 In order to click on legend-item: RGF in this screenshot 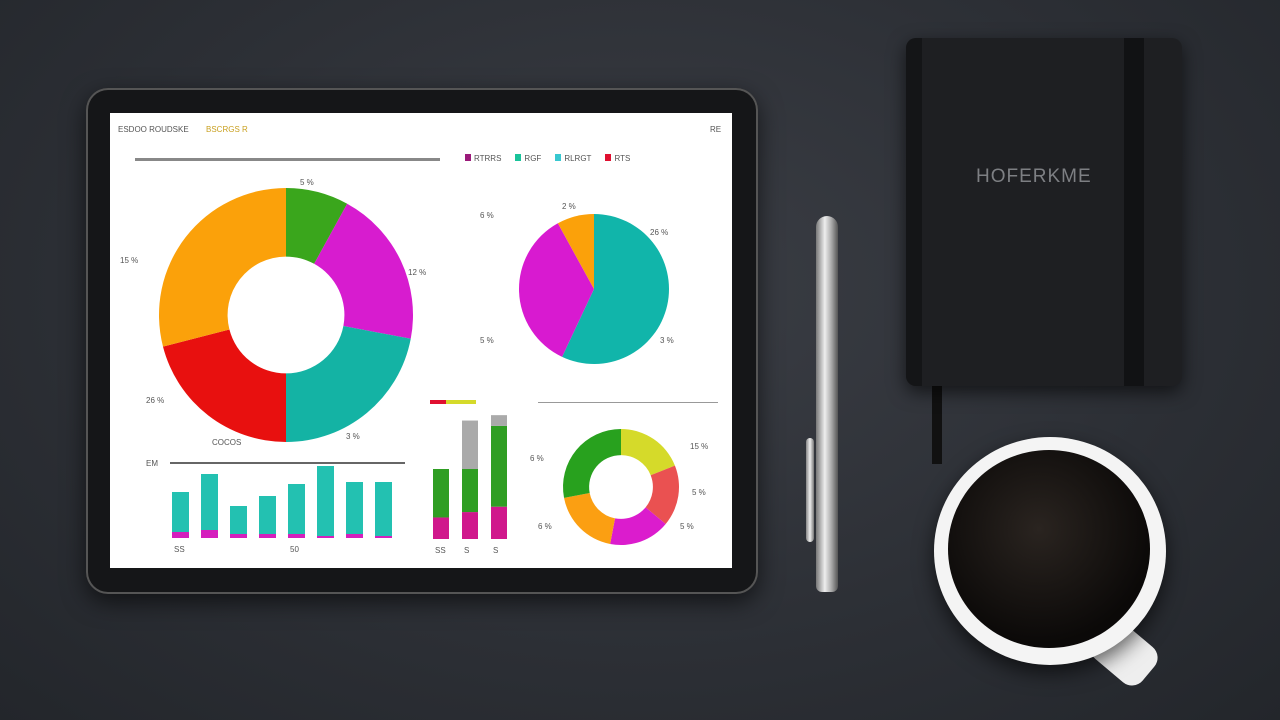, I will do `click(528, 158)`.